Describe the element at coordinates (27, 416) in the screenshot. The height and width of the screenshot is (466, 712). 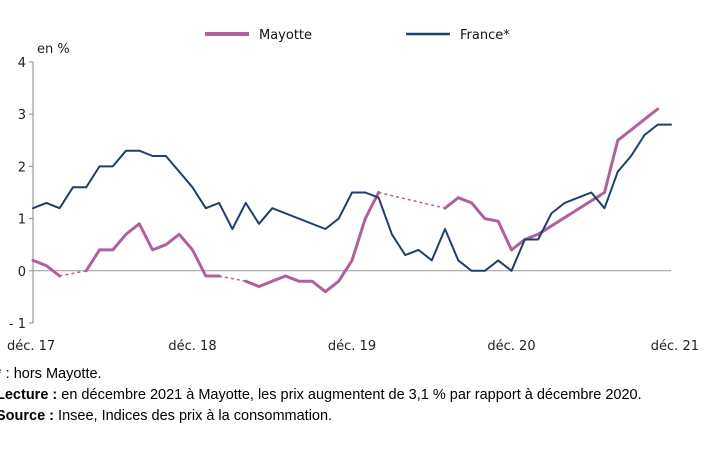
I see `source-label: Source :` at that location.